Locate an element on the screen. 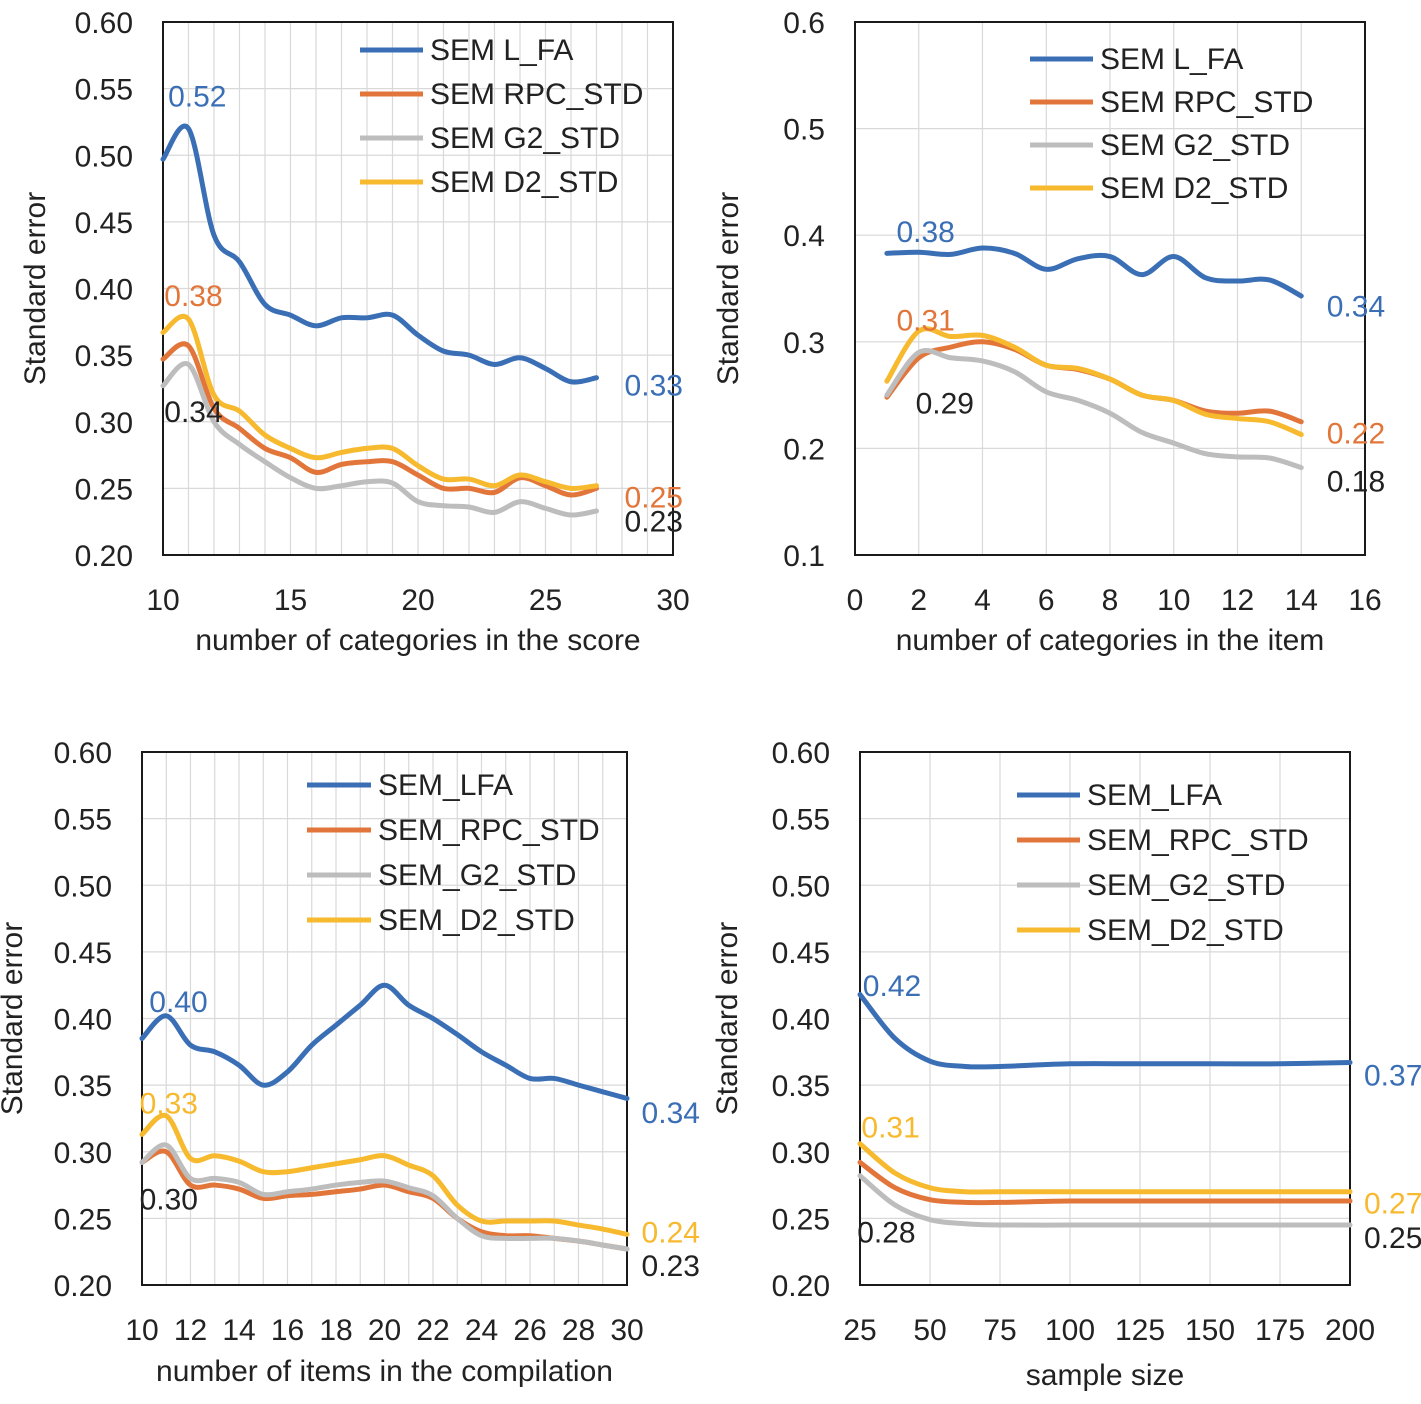  legend-label: SEM RPC_STD is located at coordinates (1206, 102).